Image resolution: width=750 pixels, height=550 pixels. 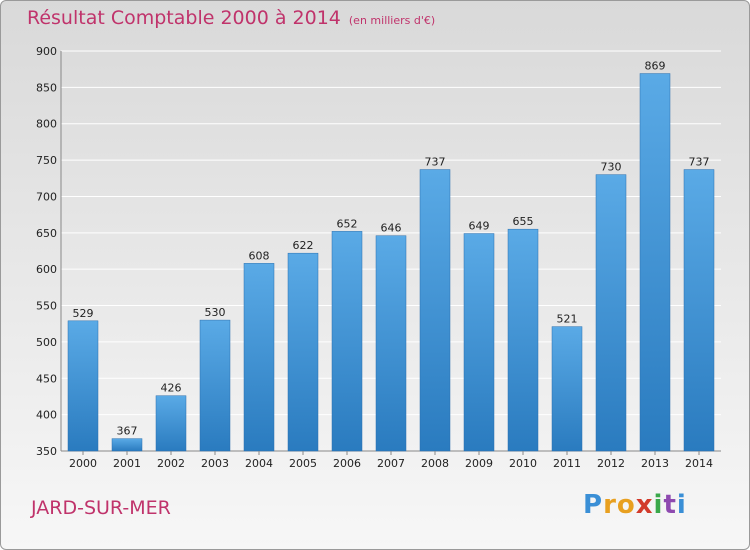 What do you see at coordinates (655, 262) in the screenshot?
I see `bar-2013` at bounding box center [655, 262].